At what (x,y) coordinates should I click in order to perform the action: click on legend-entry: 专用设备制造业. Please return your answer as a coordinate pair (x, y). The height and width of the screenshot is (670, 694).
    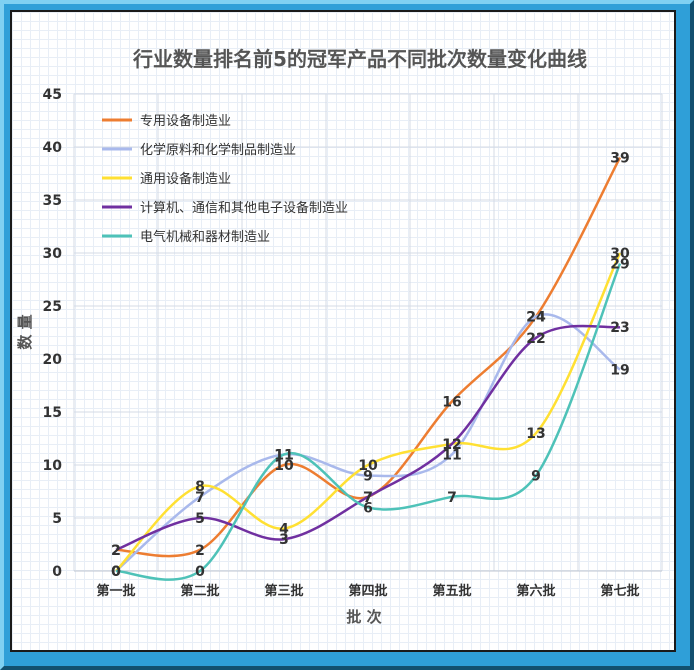
    Looking at the image, I should click on (185, 121).